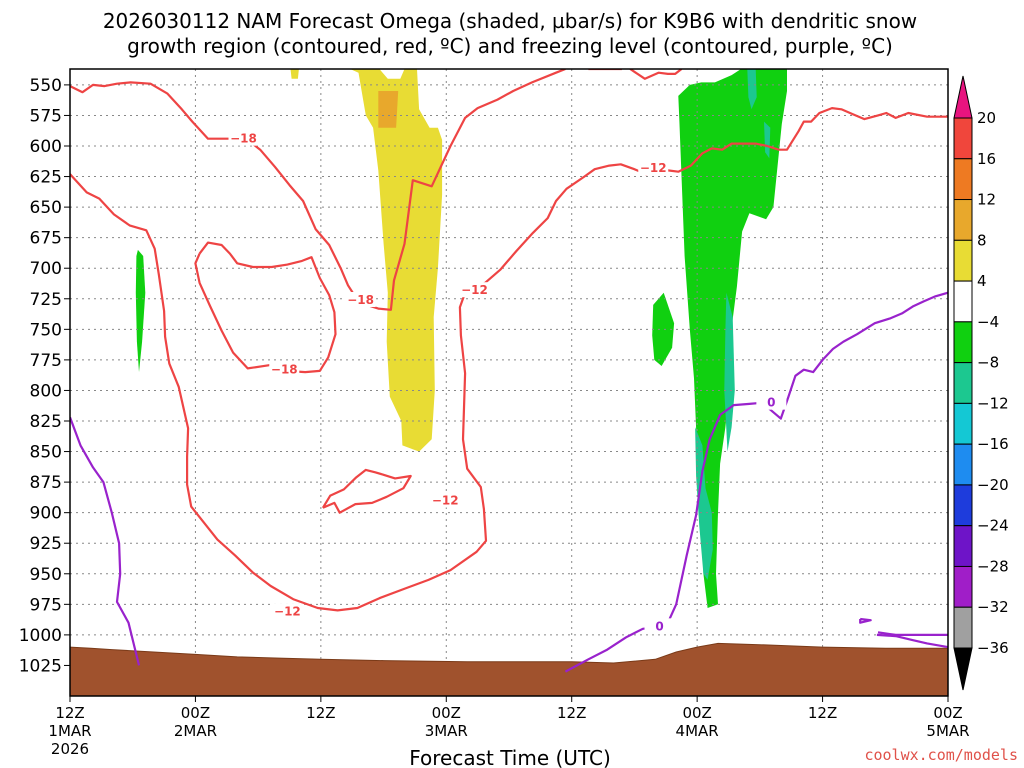  I want to click on contour-label-0: −18, so click(243, 139).